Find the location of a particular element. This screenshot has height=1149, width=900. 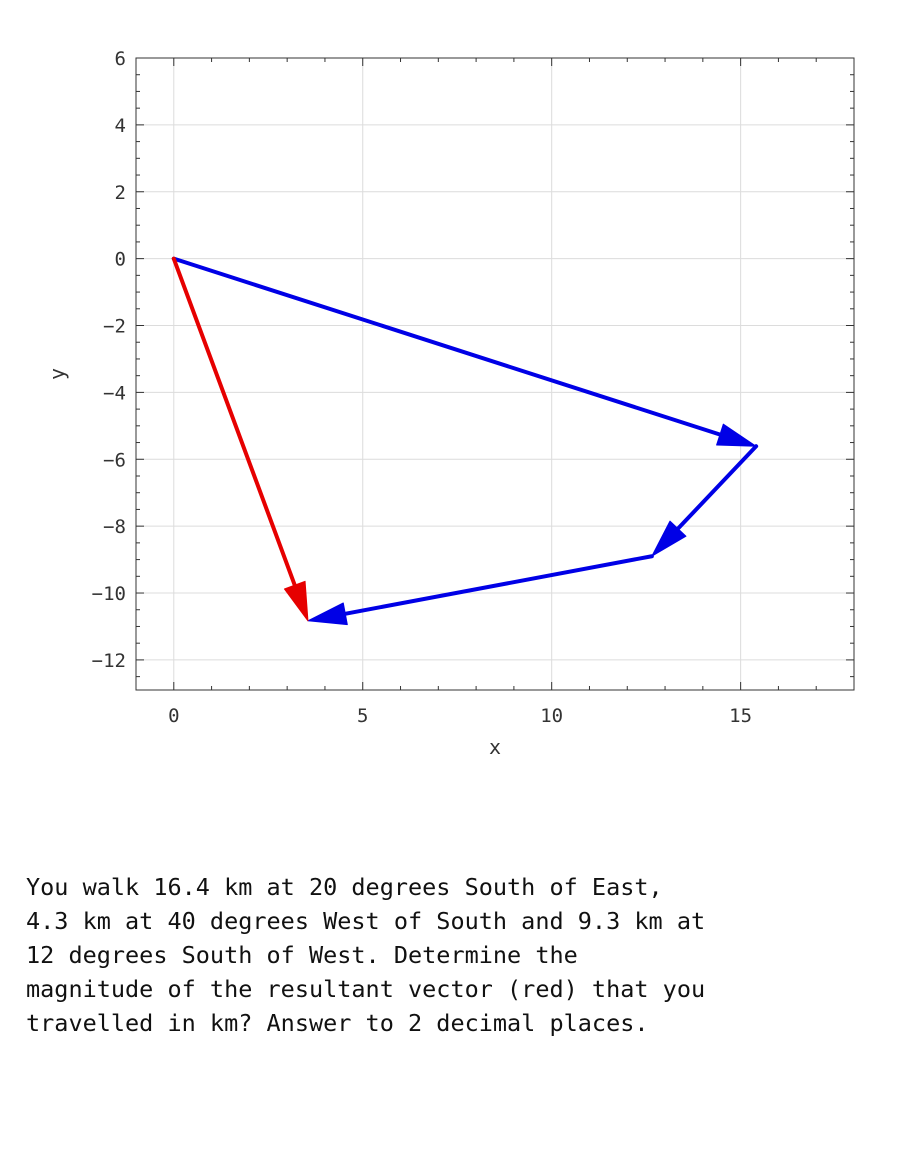

y-tick-label: −10 is located at coordinates (109, 594).